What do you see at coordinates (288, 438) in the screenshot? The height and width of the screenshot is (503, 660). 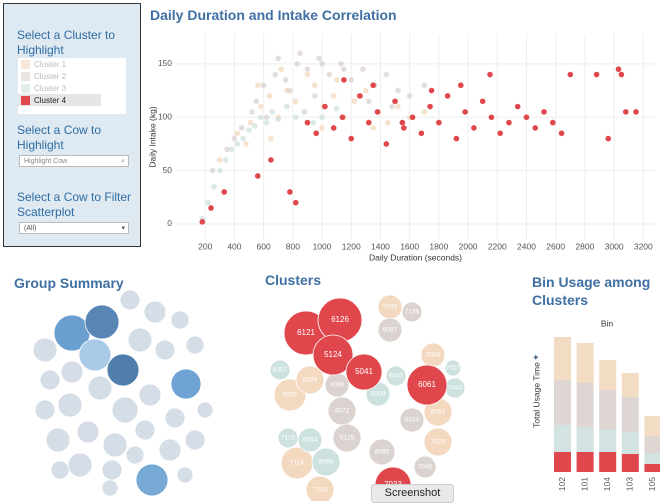 I see `bubble-label: 7116` at bounding box center [288, 438].